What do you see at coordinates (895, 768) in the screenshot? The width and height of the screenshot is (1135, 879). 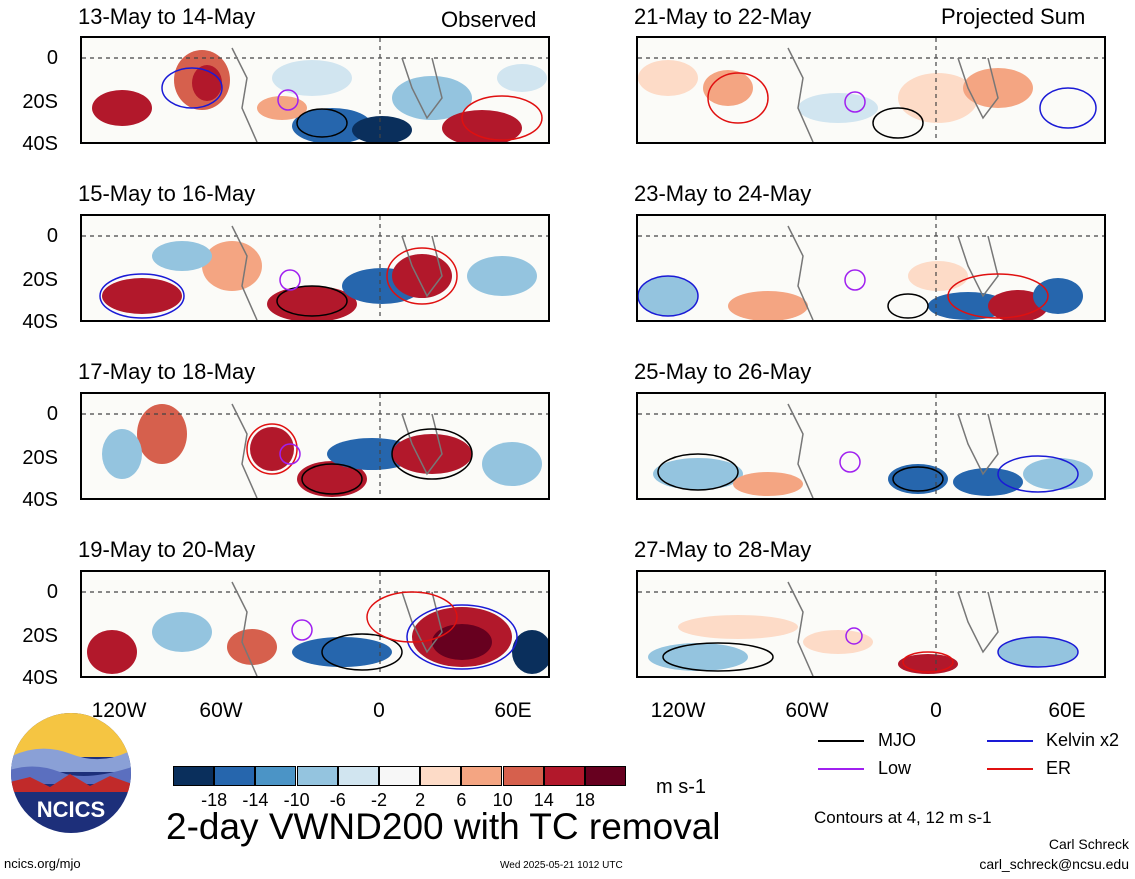 I see `legend-low-label: Low` at bounding box center [895, 768].